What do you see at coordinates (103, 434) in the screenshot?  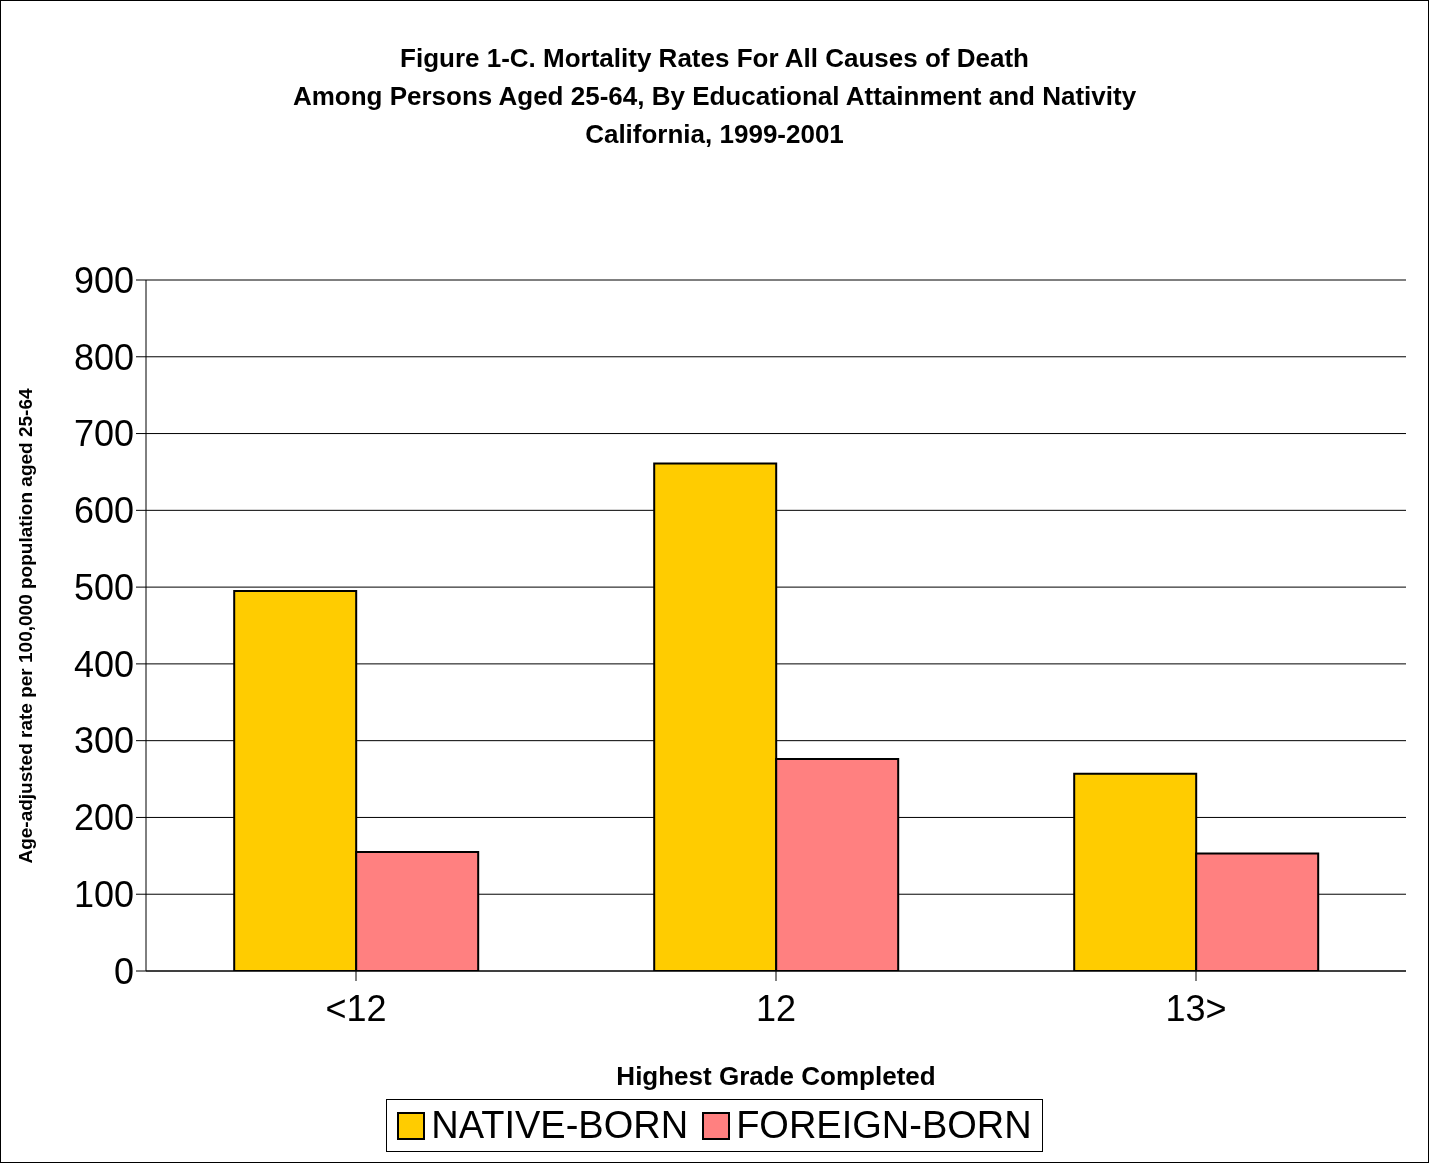 I see `y-tick-label: 700` at bounding box center [103, 434].